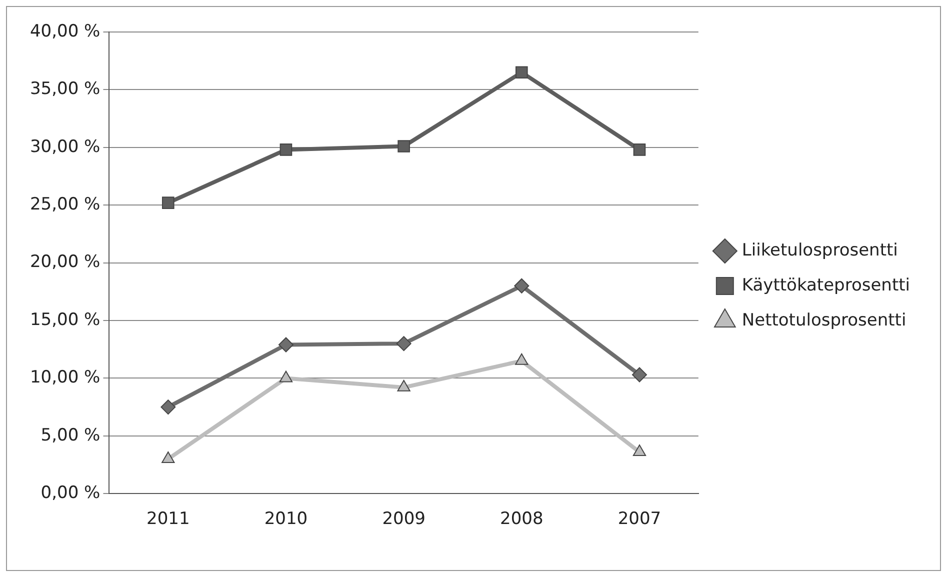 The height and width of the screenshot is (579, 949). What do you see at coordinates (70, 493) in the screenshot?
I see `y-tick-label: 0,00 %` at bounding box center [70, 493].